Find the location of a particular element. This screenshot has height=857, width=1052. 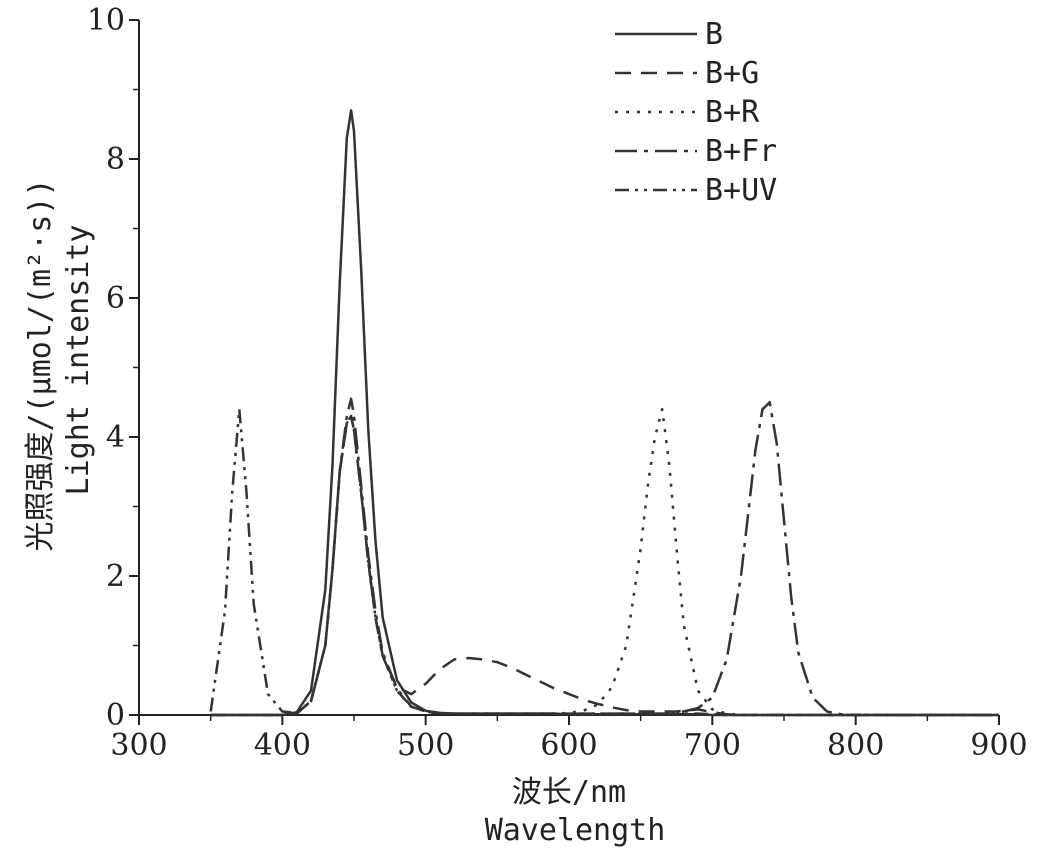

x-axis-title-cn: 波长/nm is located at coordinates (569, 792).